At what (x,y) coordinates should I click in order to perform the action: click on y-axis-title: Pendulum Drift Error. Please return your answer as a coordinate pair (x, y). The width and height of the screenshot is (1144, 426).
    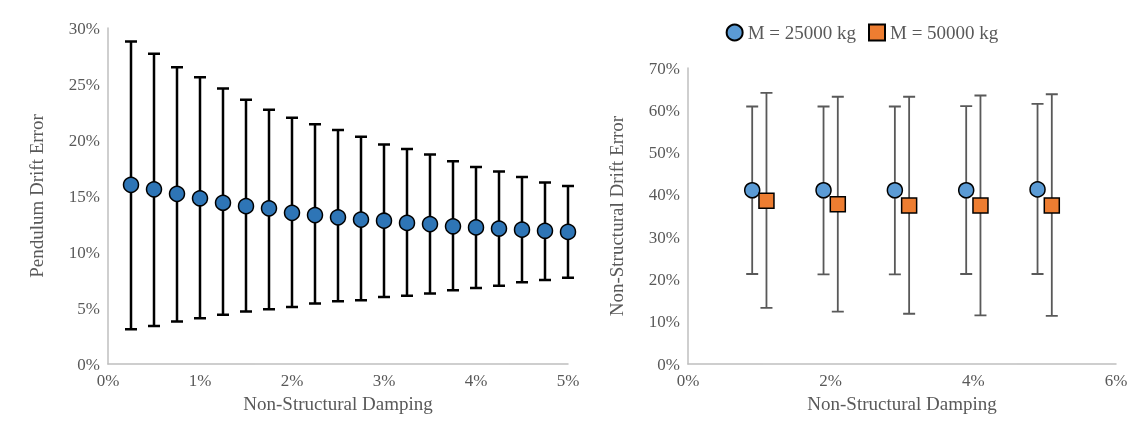
    Looking at the image, I should click on (36, 195).